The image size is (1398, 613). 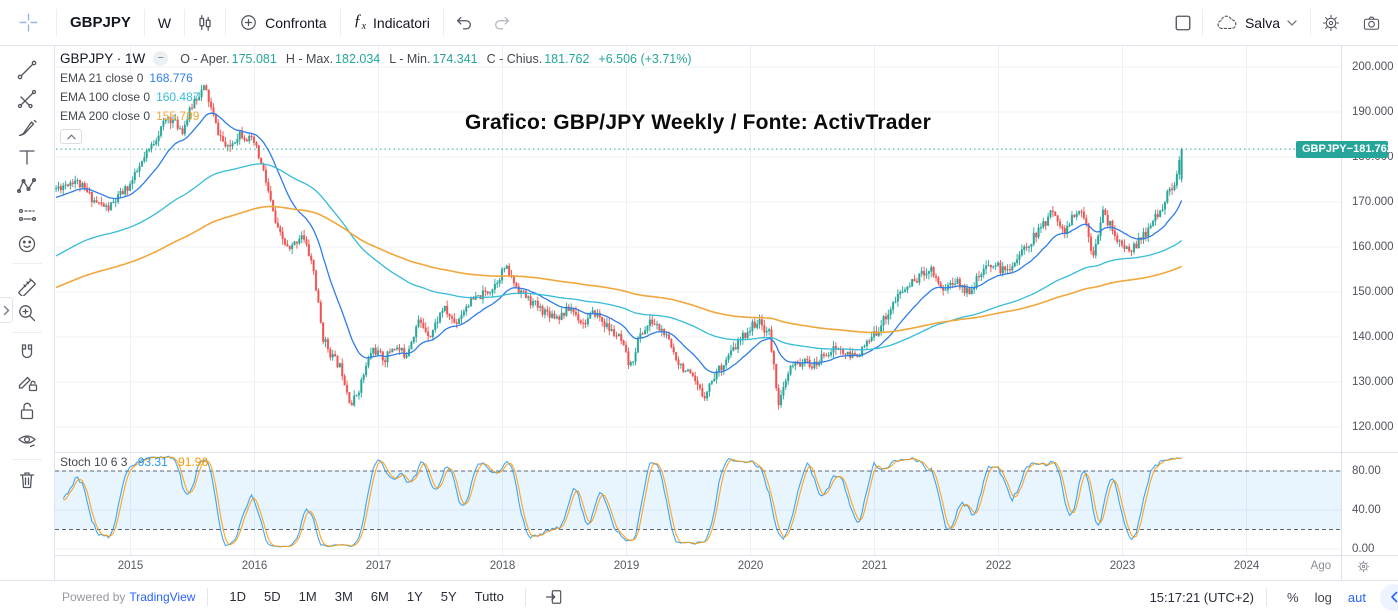 I want to click on legend-symbol-title: GBPJPY · 1W, so click(x=103, y=58).